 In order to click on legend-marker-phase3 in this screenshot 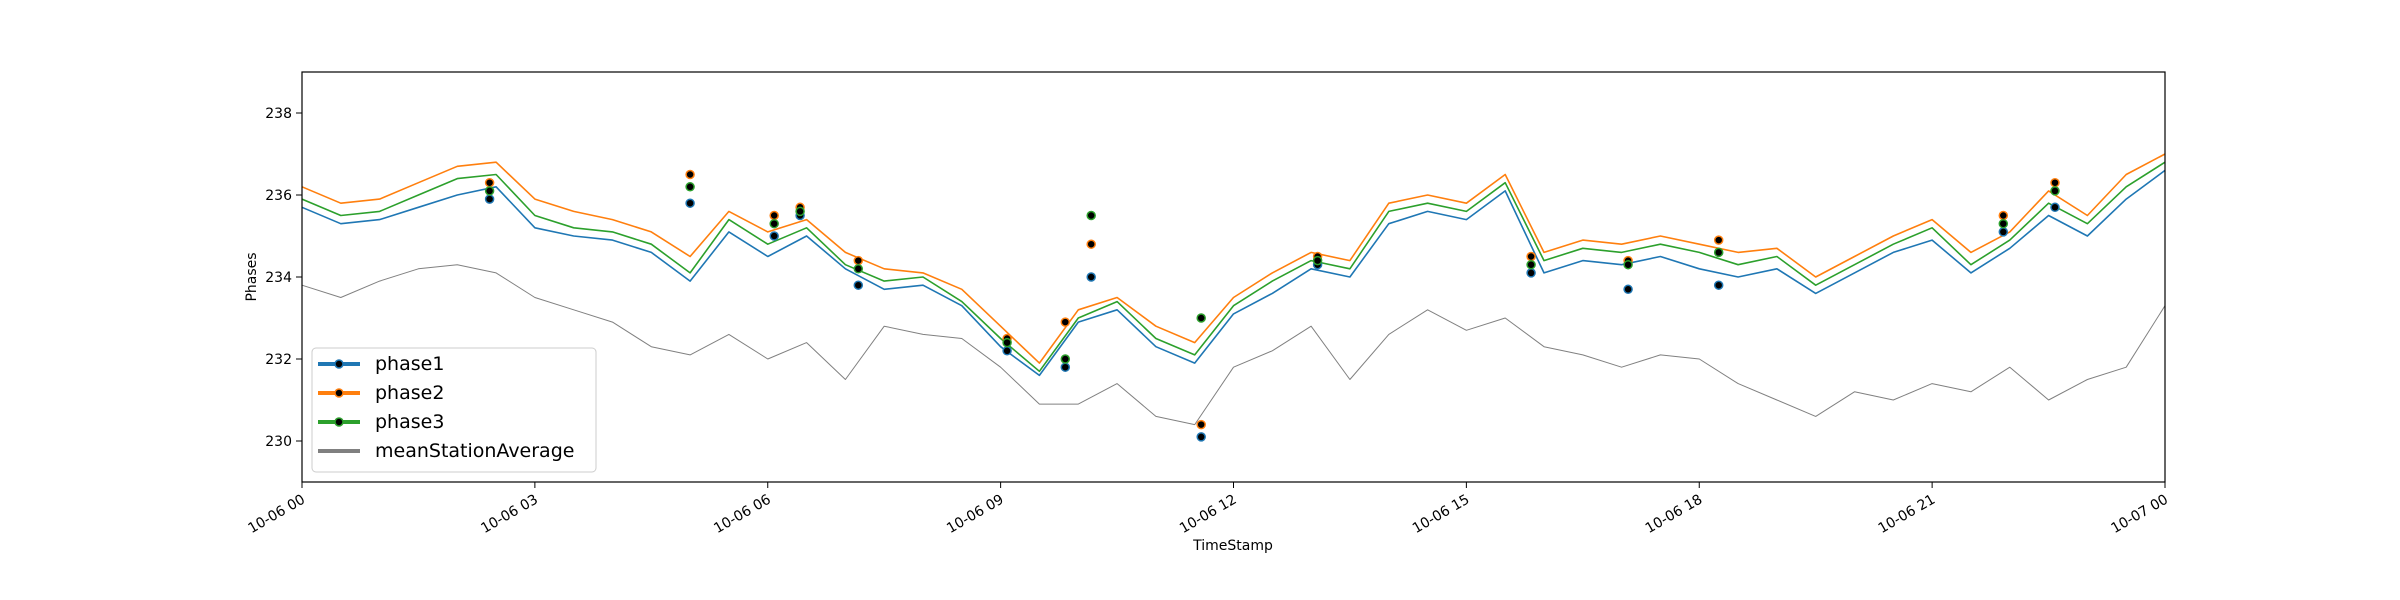, I will do `click(339, 422)`.